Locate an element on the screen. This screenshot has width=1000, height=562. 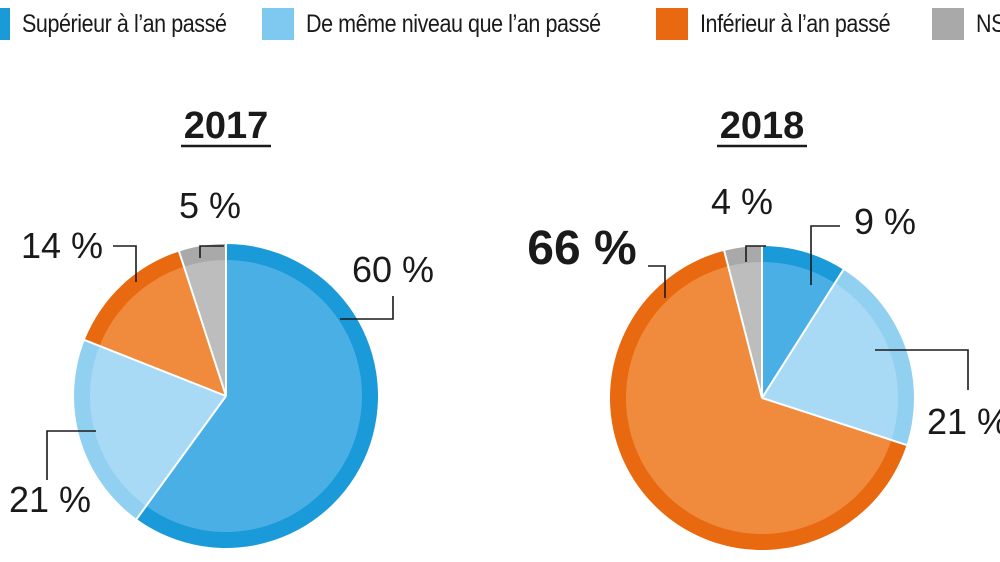
pie-2018-title: 2018 is located at coordinates (762, 126).